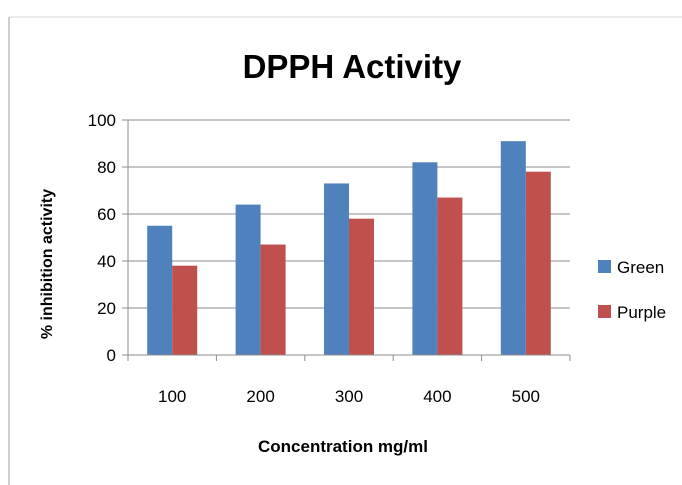 This screenshot has height=485, width=682. Describe the element at coordinates (632, 290) in the screenshot. I see `legend: Green Purple` at that location.